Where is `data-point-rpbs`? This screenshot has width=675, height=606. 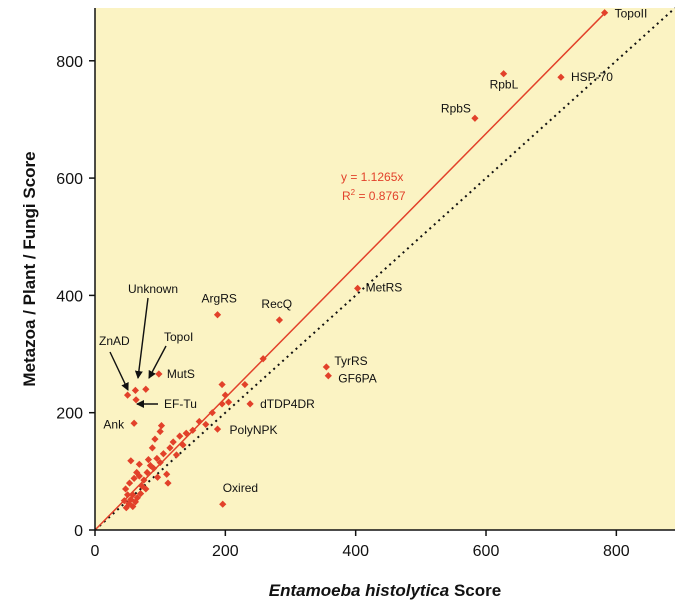
data-point-rpbs is located at coordinates (475, 118).